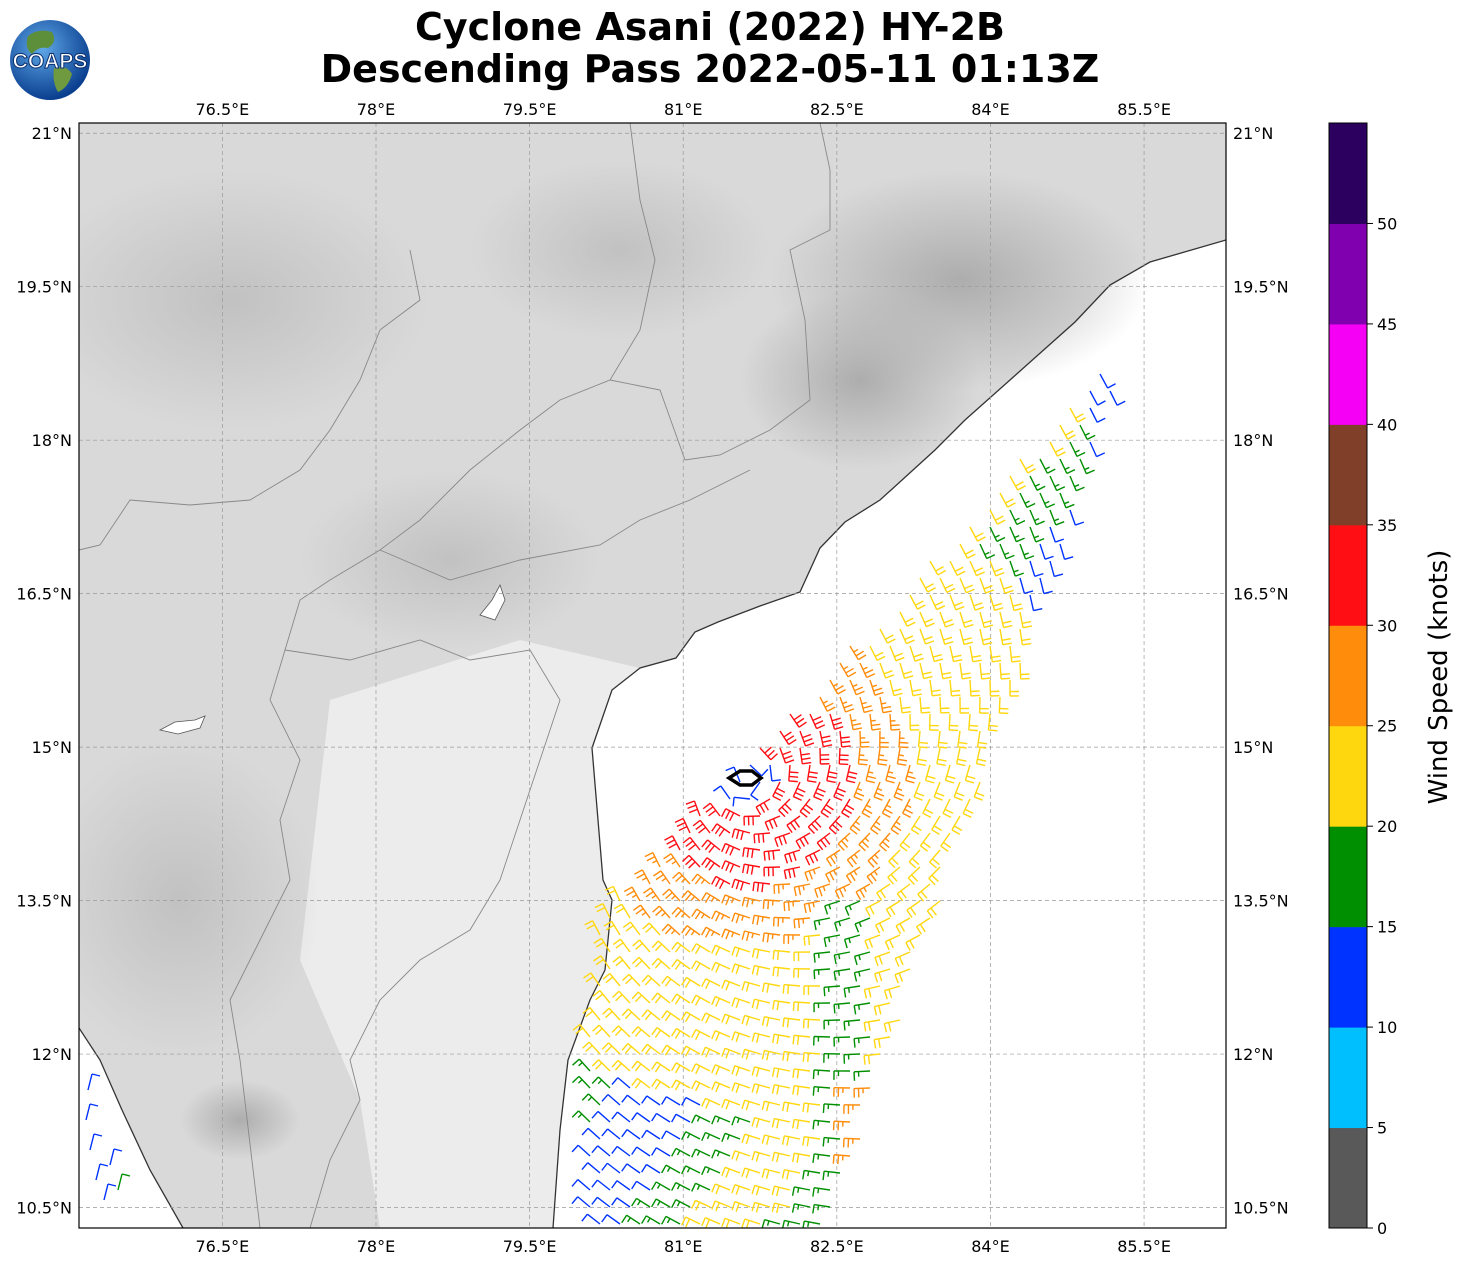 The width and height of the screenshot is (1466, 1264). I want to click on lat-tick-label: 16.5°N, so click(1261, 594).